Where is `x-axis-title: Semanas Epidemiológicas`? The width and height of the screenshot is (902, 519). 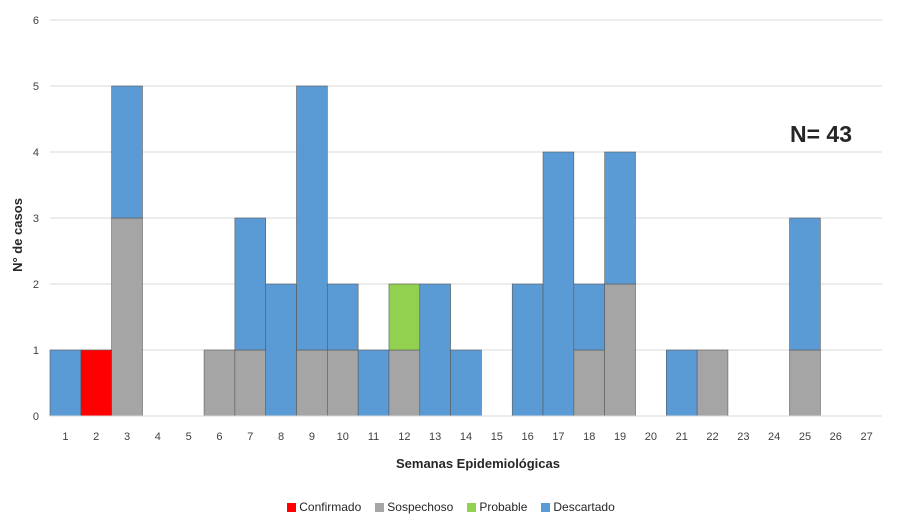
x-axis-title: Semanas Epidemiológicas is located at coordinates (478, 463).